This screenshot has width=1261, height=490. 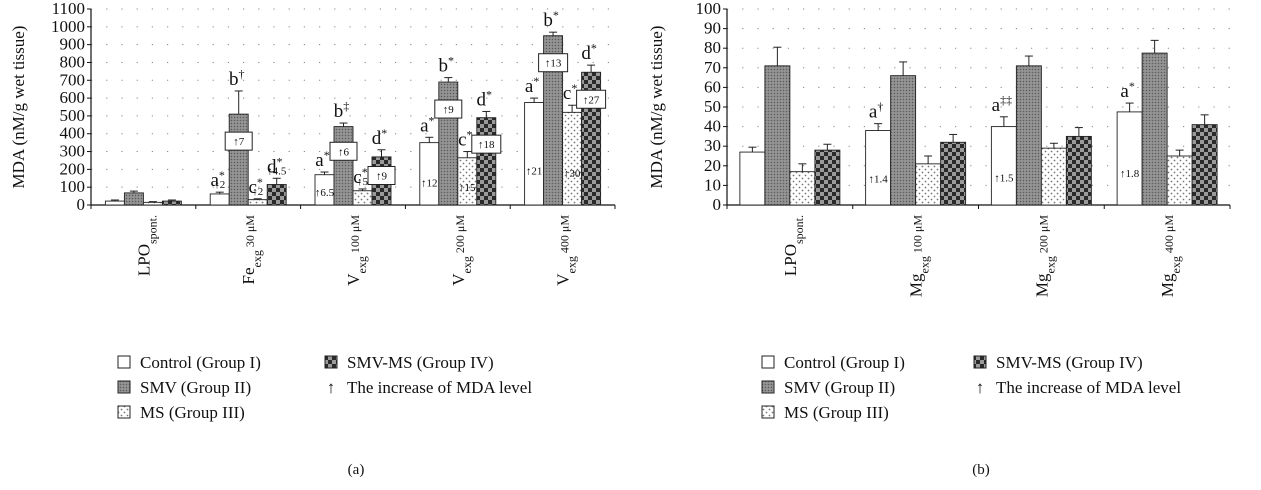 I want to click on increase-label: ↑1.5, so click(x=1004, y=178).